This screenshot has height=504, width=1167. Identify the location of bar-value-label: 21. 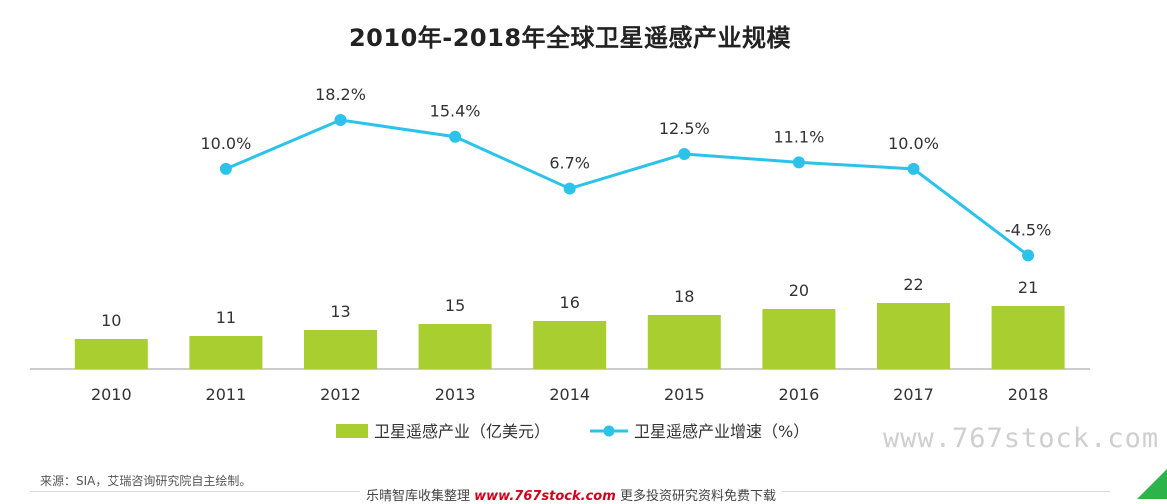
(1028, 287).